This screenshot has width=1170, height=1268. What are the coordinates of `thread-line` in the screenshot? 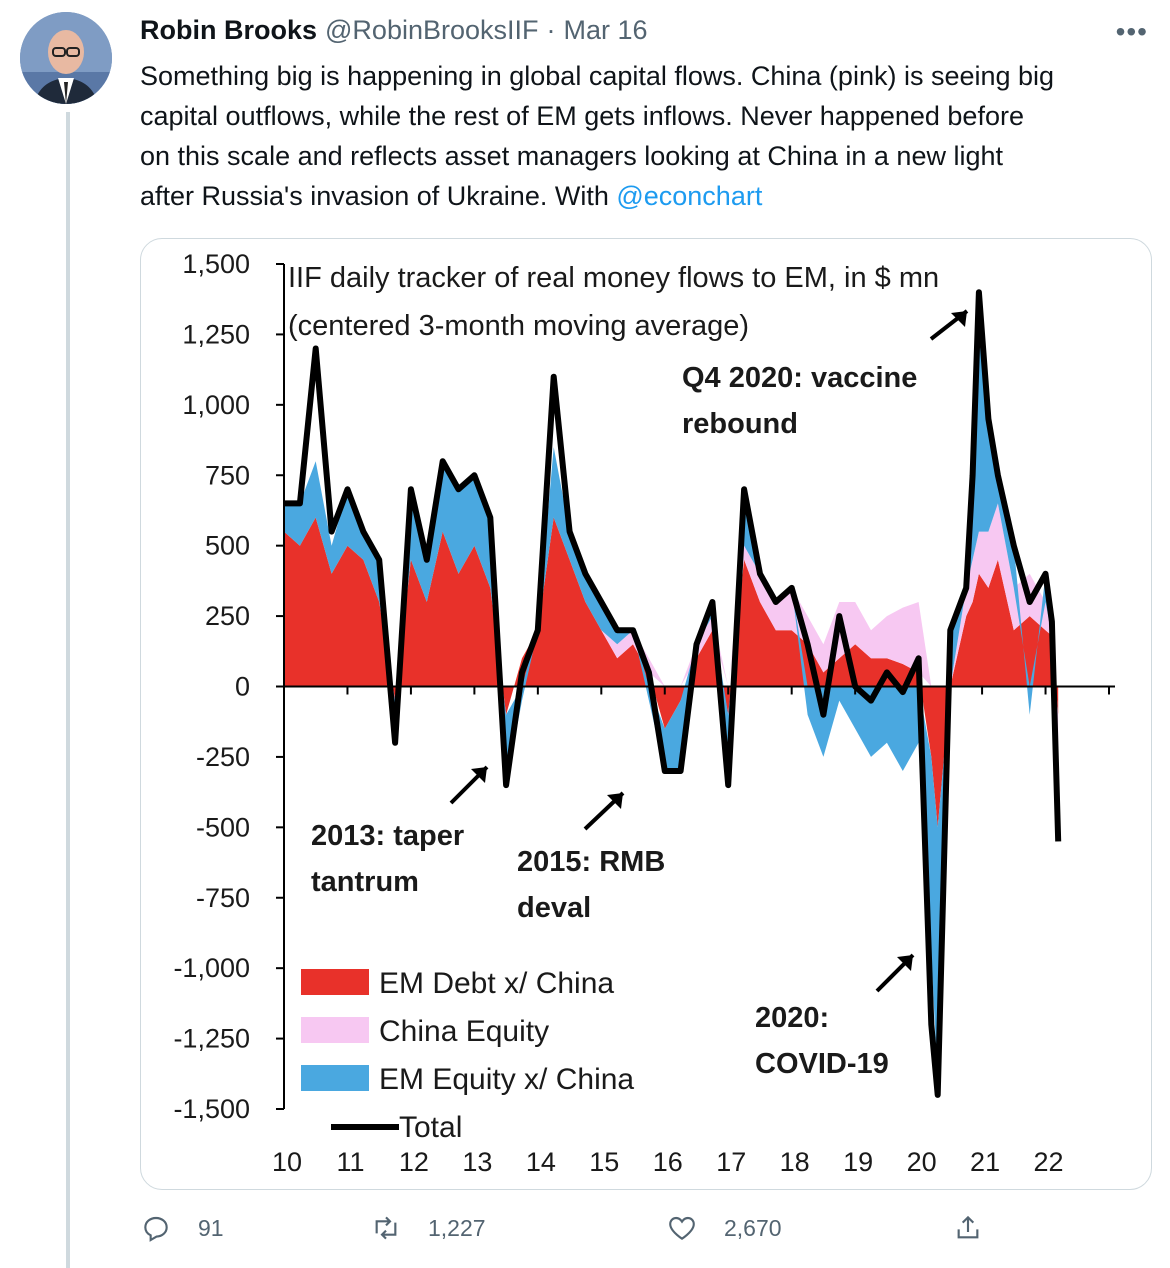 It's located at (68, 690).